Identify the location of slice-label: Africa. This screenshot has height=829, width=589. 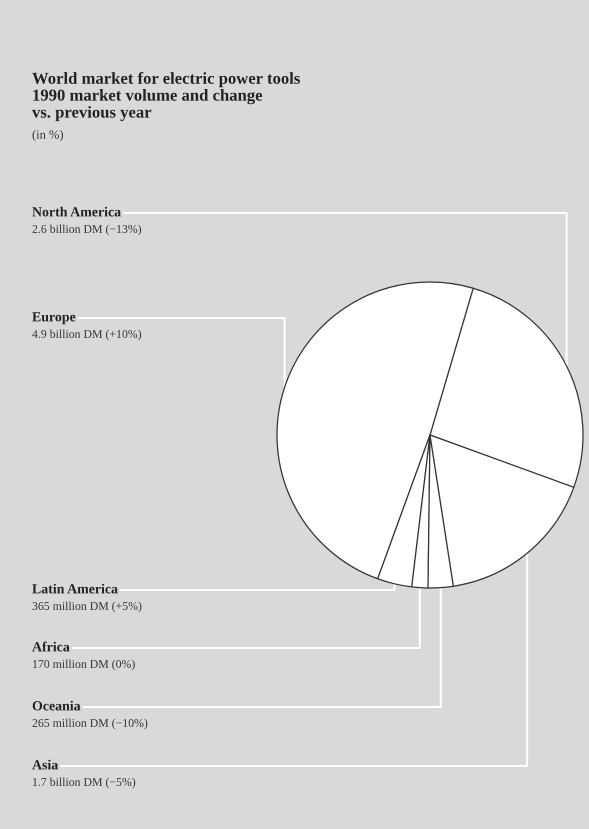
(51, 647).